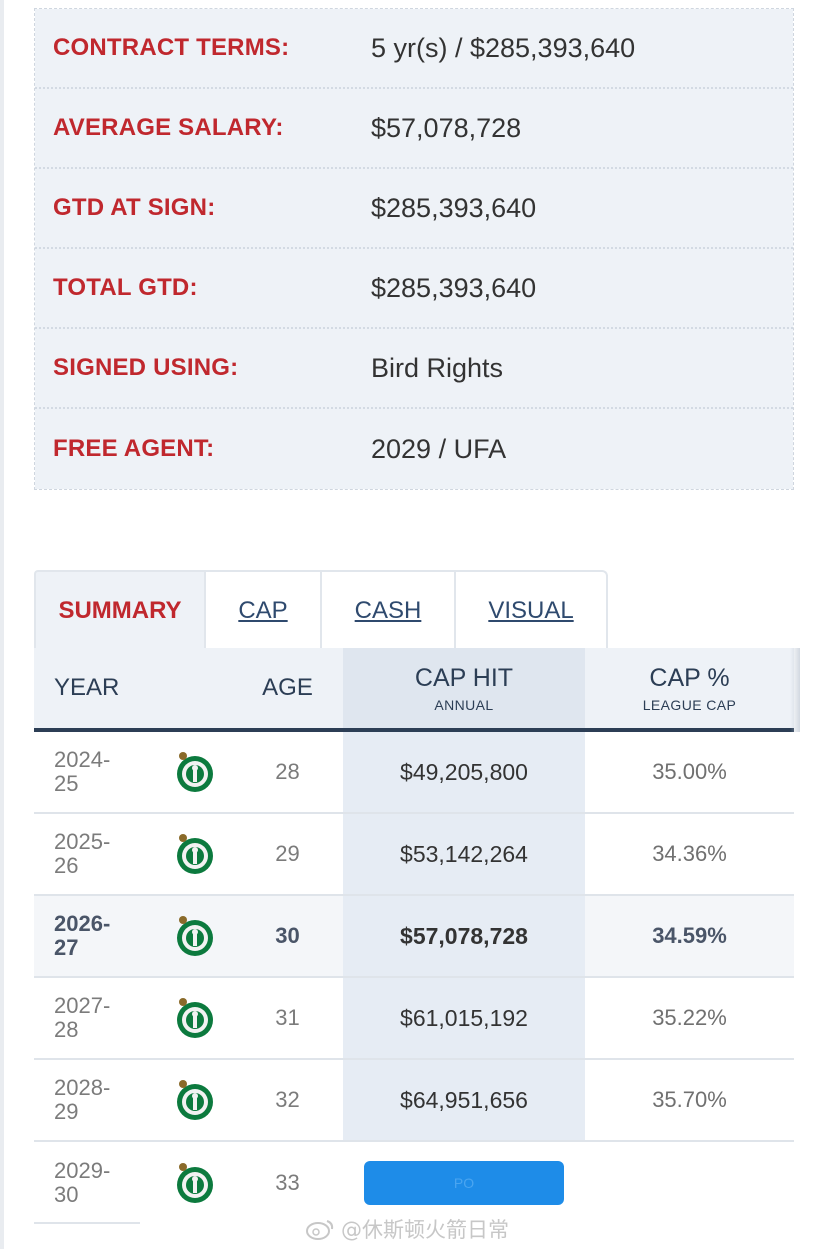 Image resolution: width=828 pixels, height=1249 pixels. Describe the element at coordinates (287, 1017) in the screenshot. I see `row-age: 31` at that location.